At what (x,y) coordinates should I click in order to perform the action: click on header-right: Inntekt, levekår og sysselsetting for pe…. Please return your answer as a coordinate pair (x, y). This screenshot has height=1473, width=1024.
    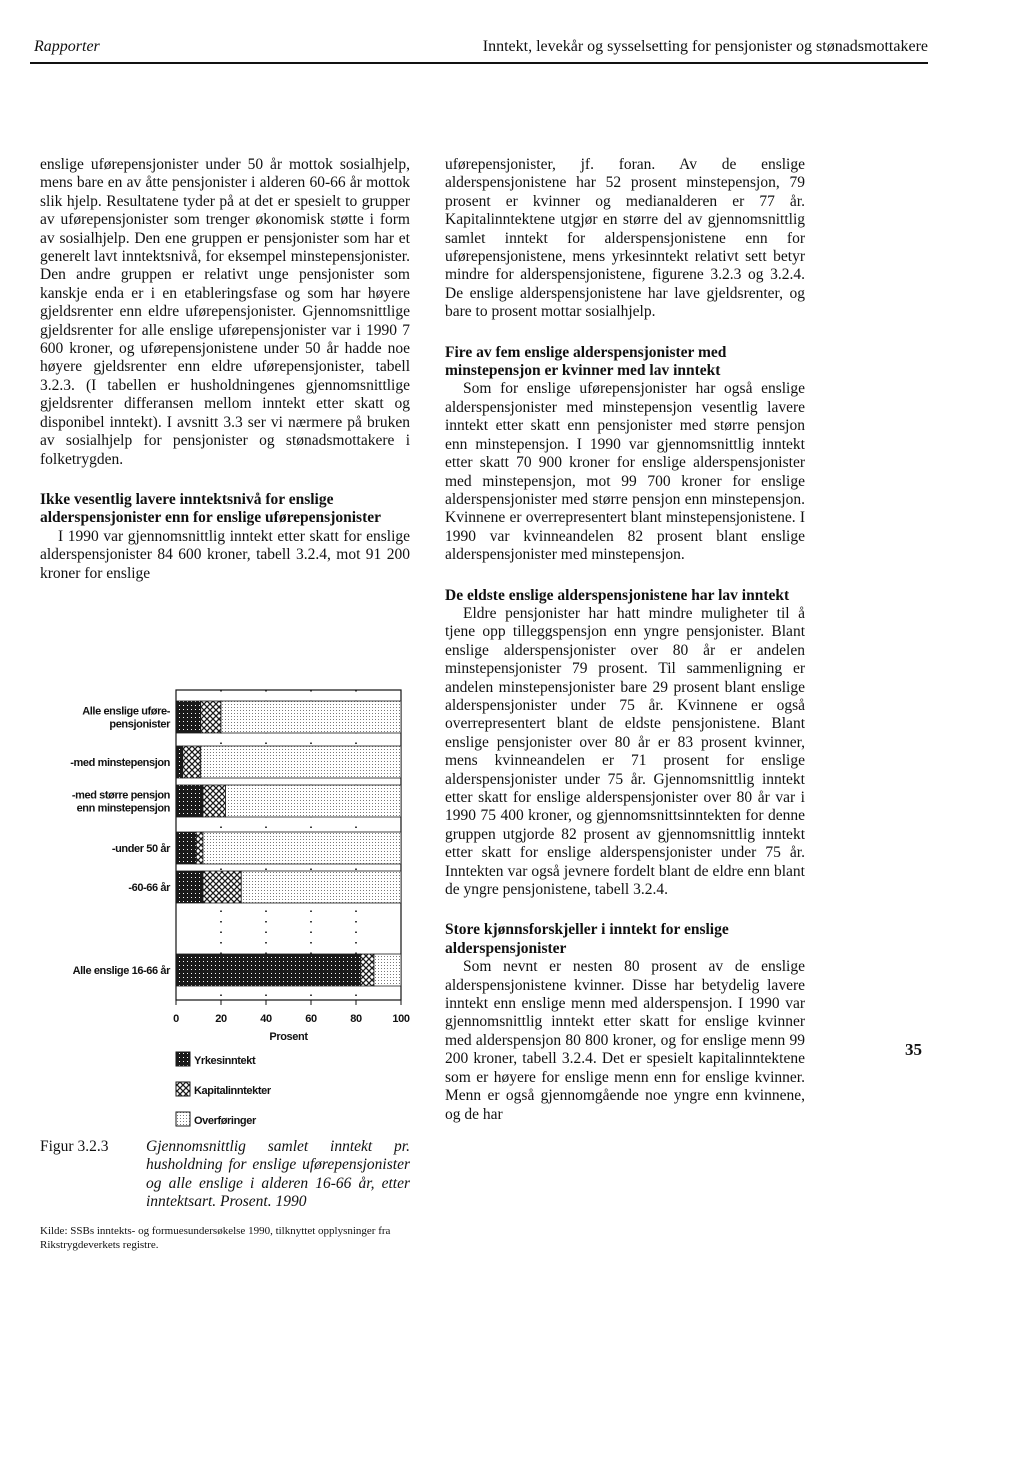
    Looking at the image, I should click on (705, 46).